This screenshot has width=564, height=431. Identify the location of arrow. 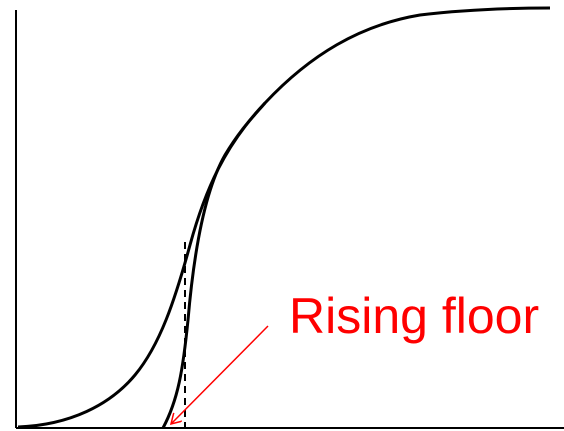
(220, 374).